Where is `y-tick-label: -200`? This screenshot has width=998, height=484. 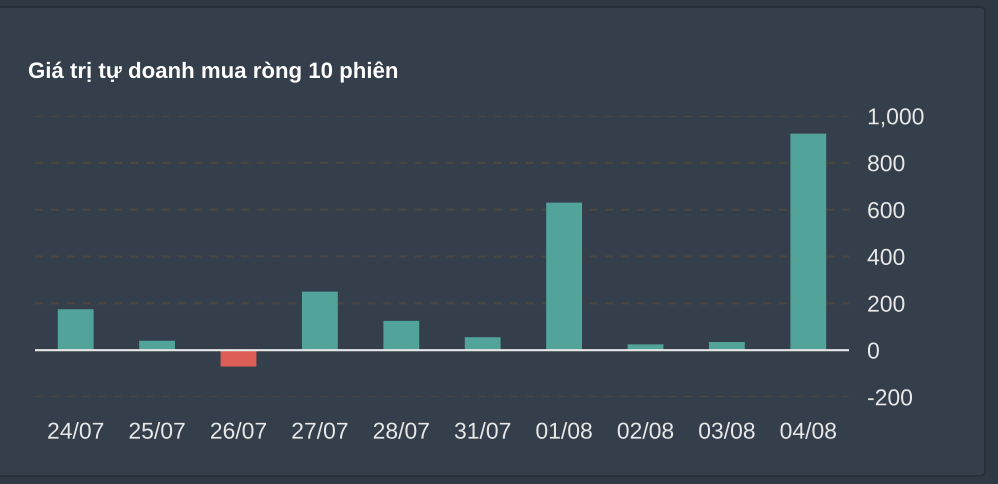
y-tick-label: -200 is located at coordinates (890, 397).